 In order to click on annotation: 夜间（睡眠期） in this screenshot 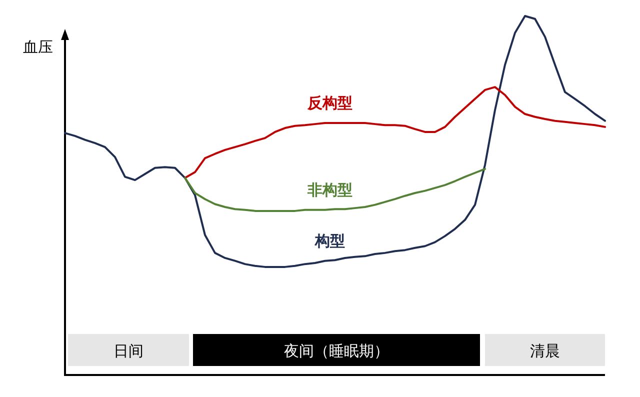, I will do `click(336, 351)`.